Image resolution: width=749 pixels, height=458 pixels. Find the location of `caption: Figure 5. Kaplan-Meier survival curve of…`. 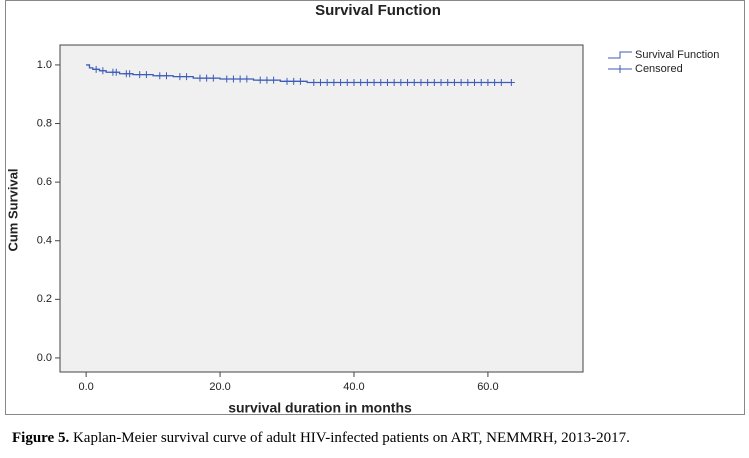

caption: Figure 5. Kaplan-Meier survival curve of… is located at coordinates (379, 438).